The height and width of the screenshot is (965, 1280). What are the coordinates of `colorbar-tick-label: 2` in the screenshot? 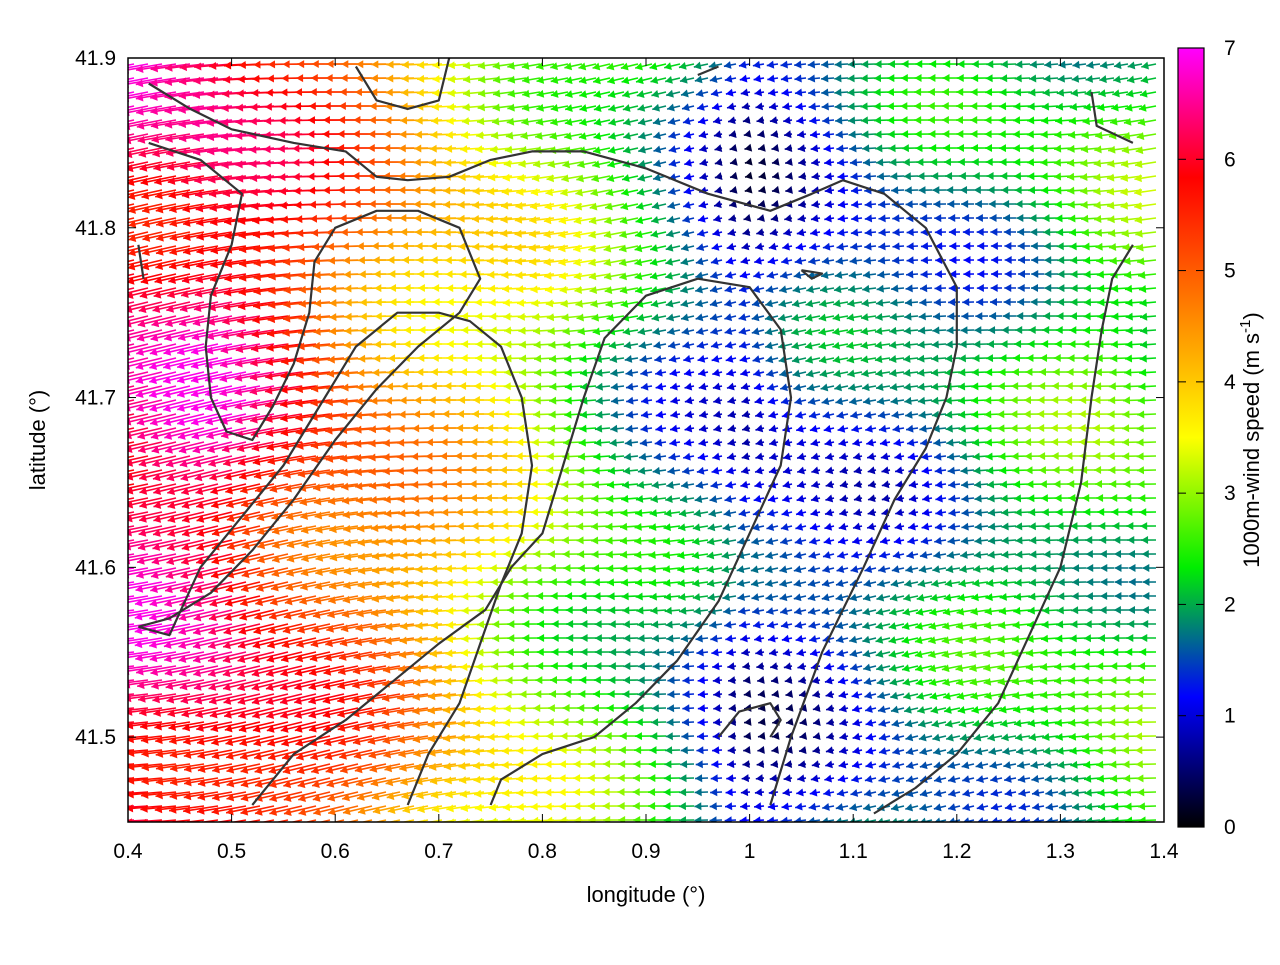 It's located at (1230, 604).